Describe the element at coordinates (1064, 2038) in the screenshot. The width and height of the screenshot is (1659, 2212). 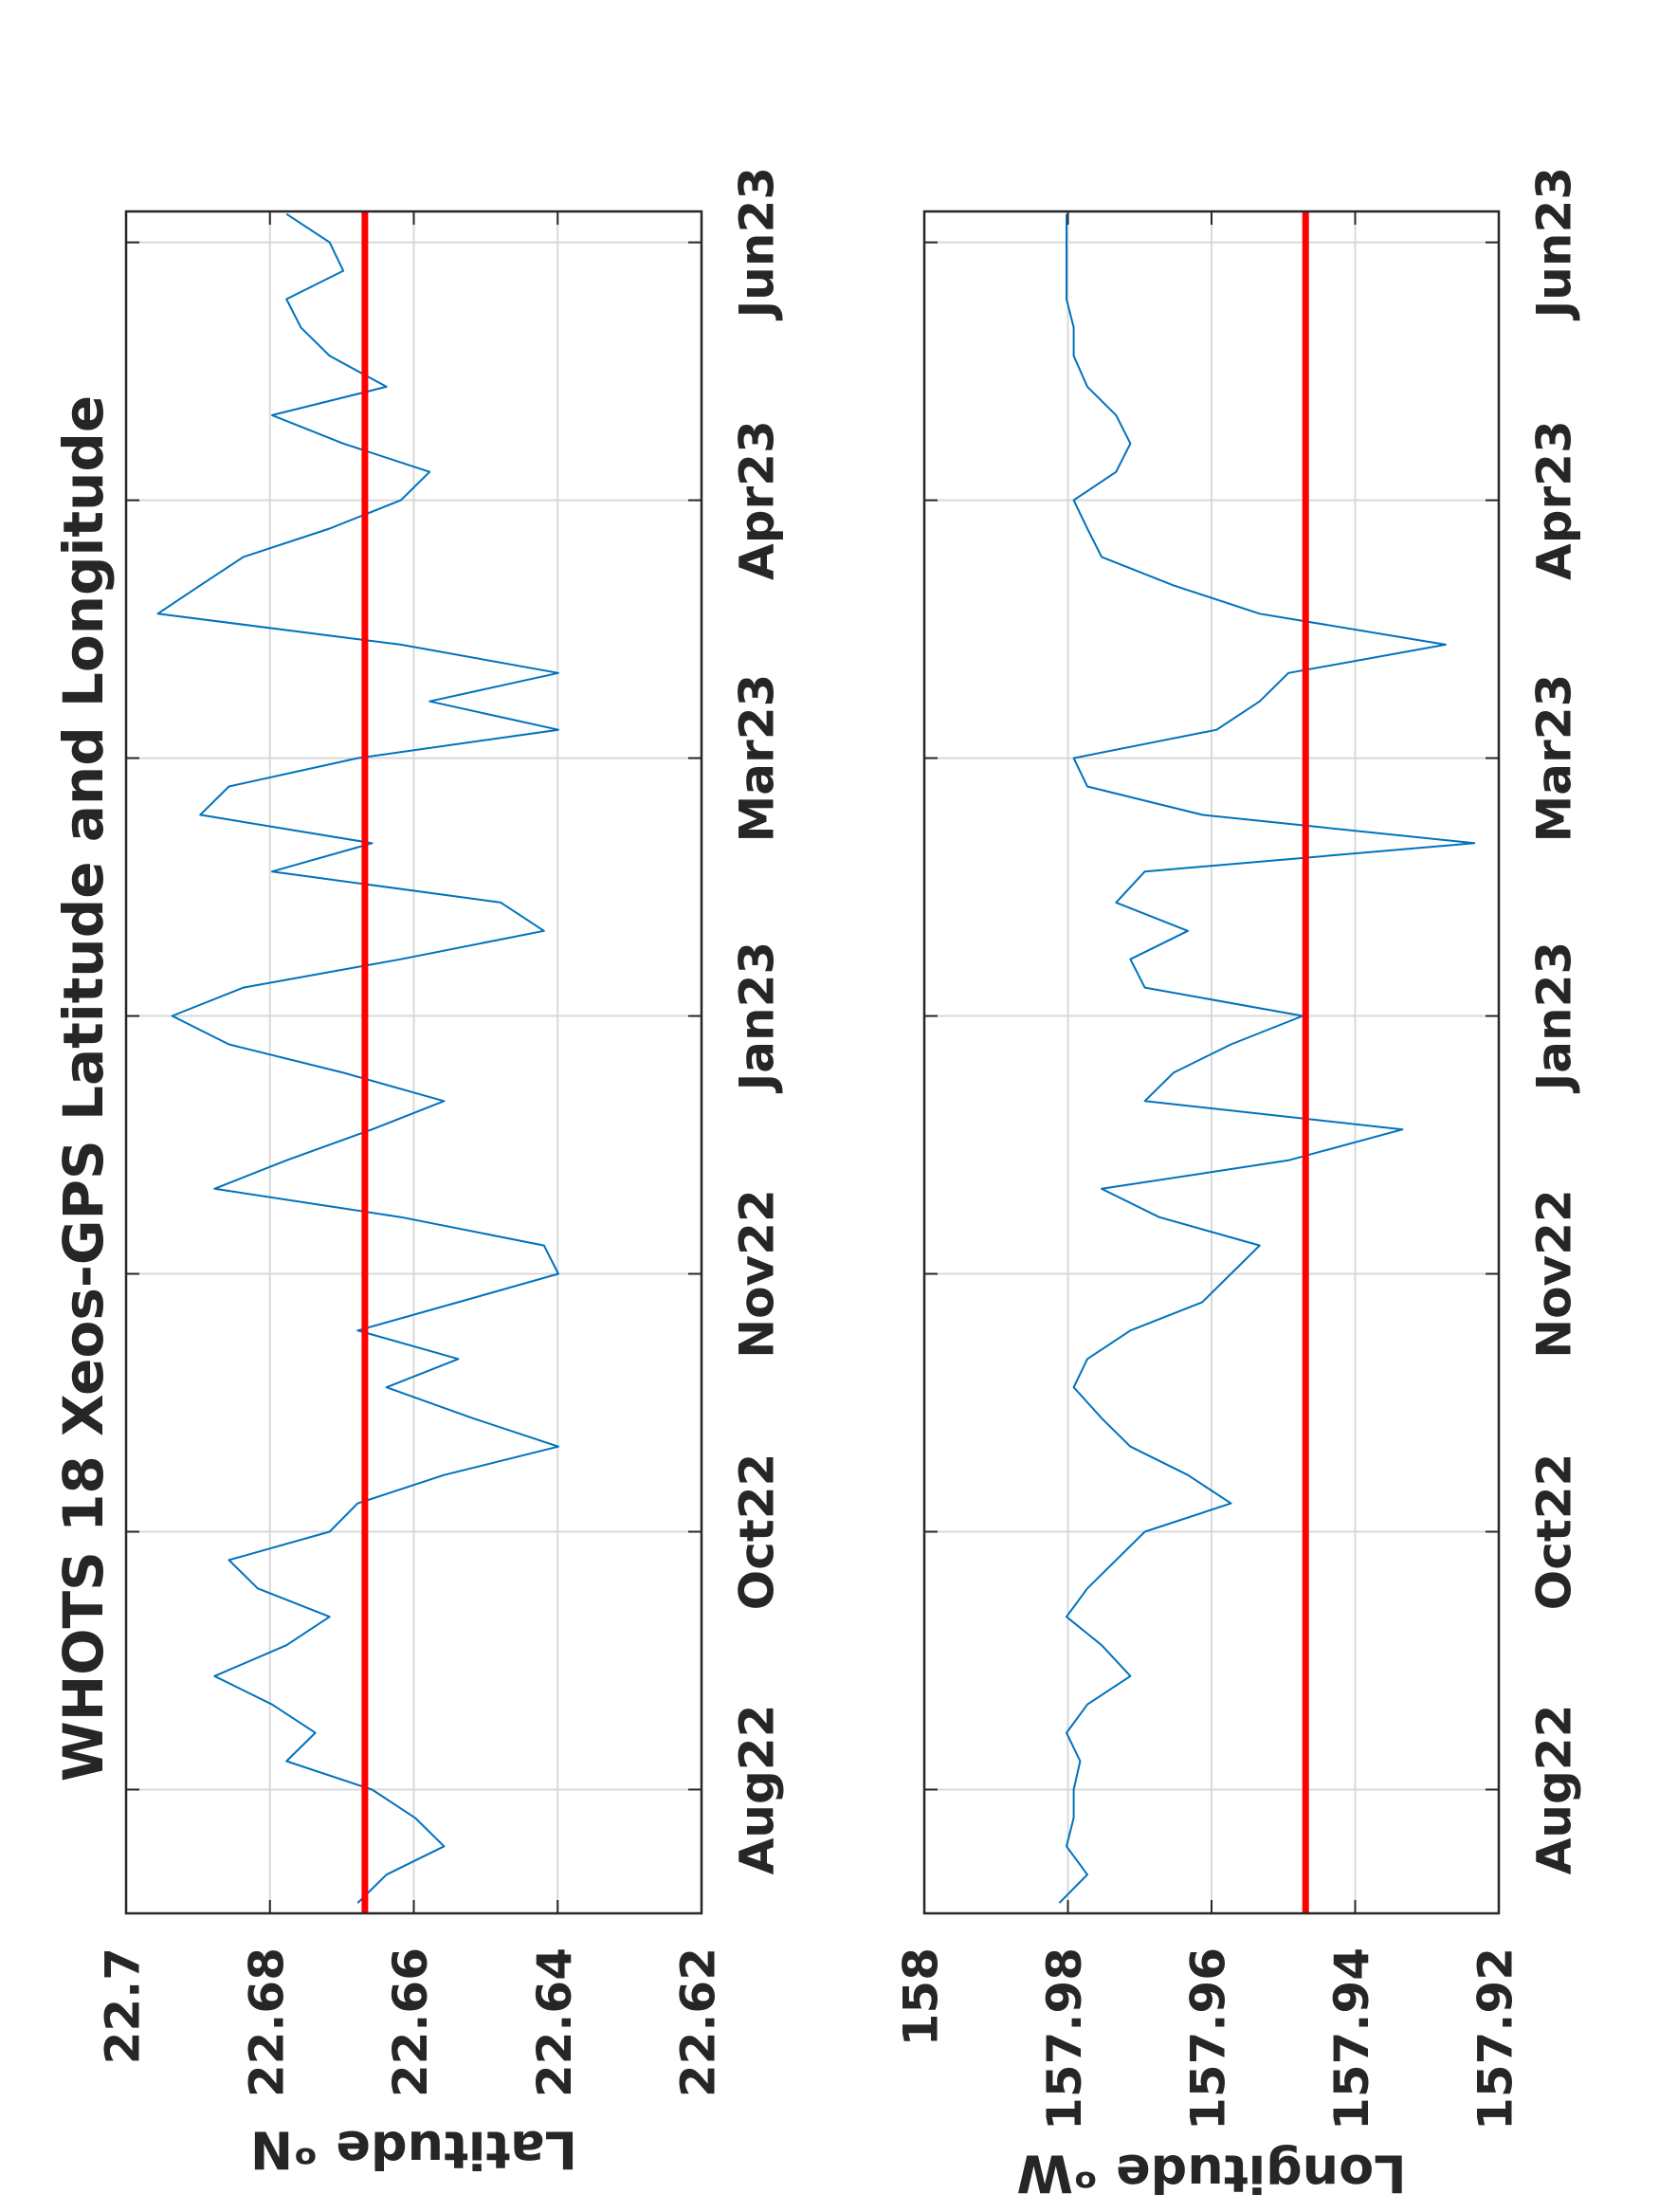
I see `y-tick-label: 157.98` at that location.